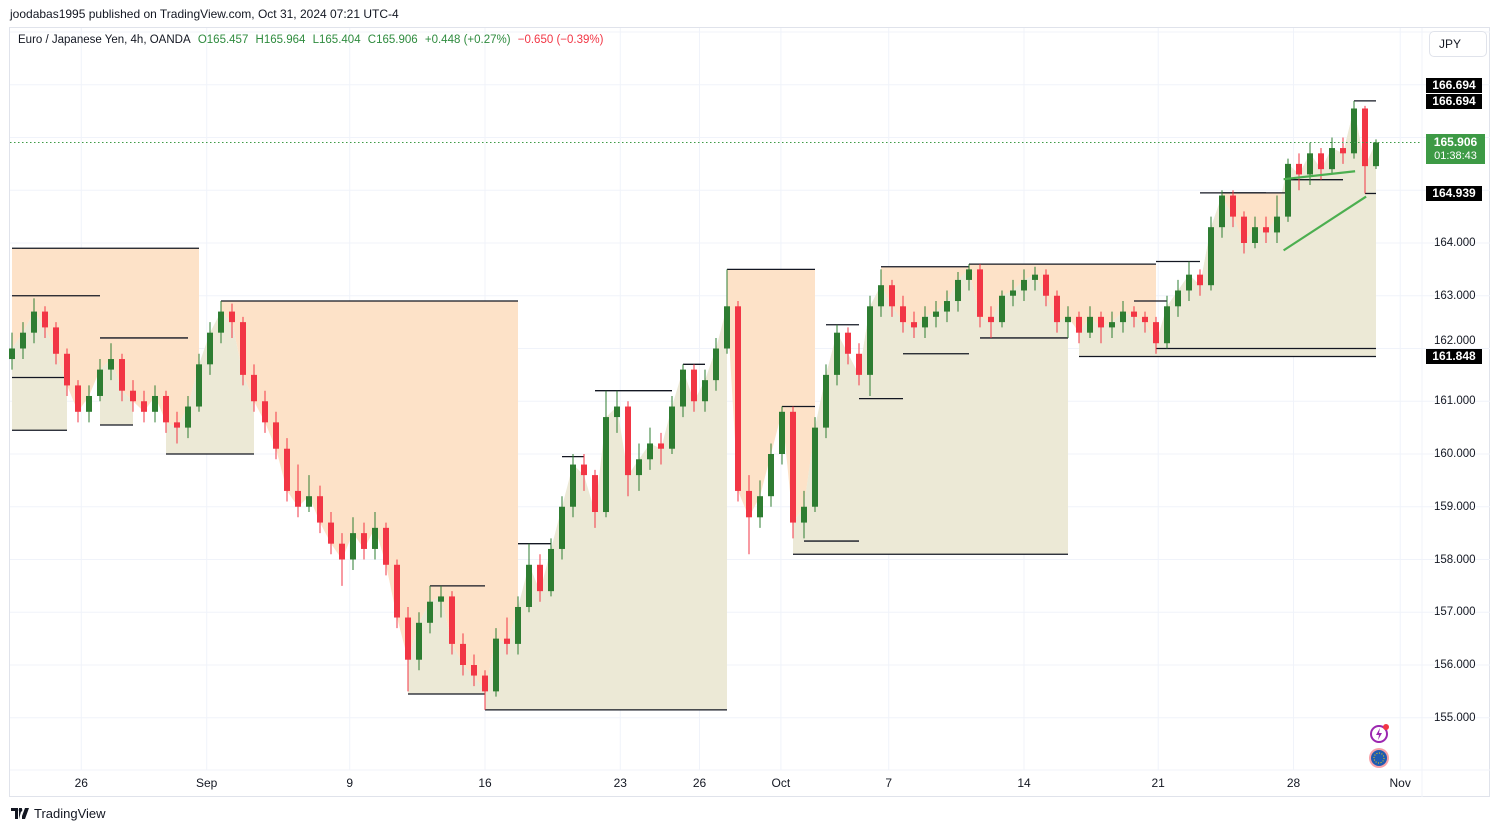  I want to click on lightning-icon, so click(1379, 733).